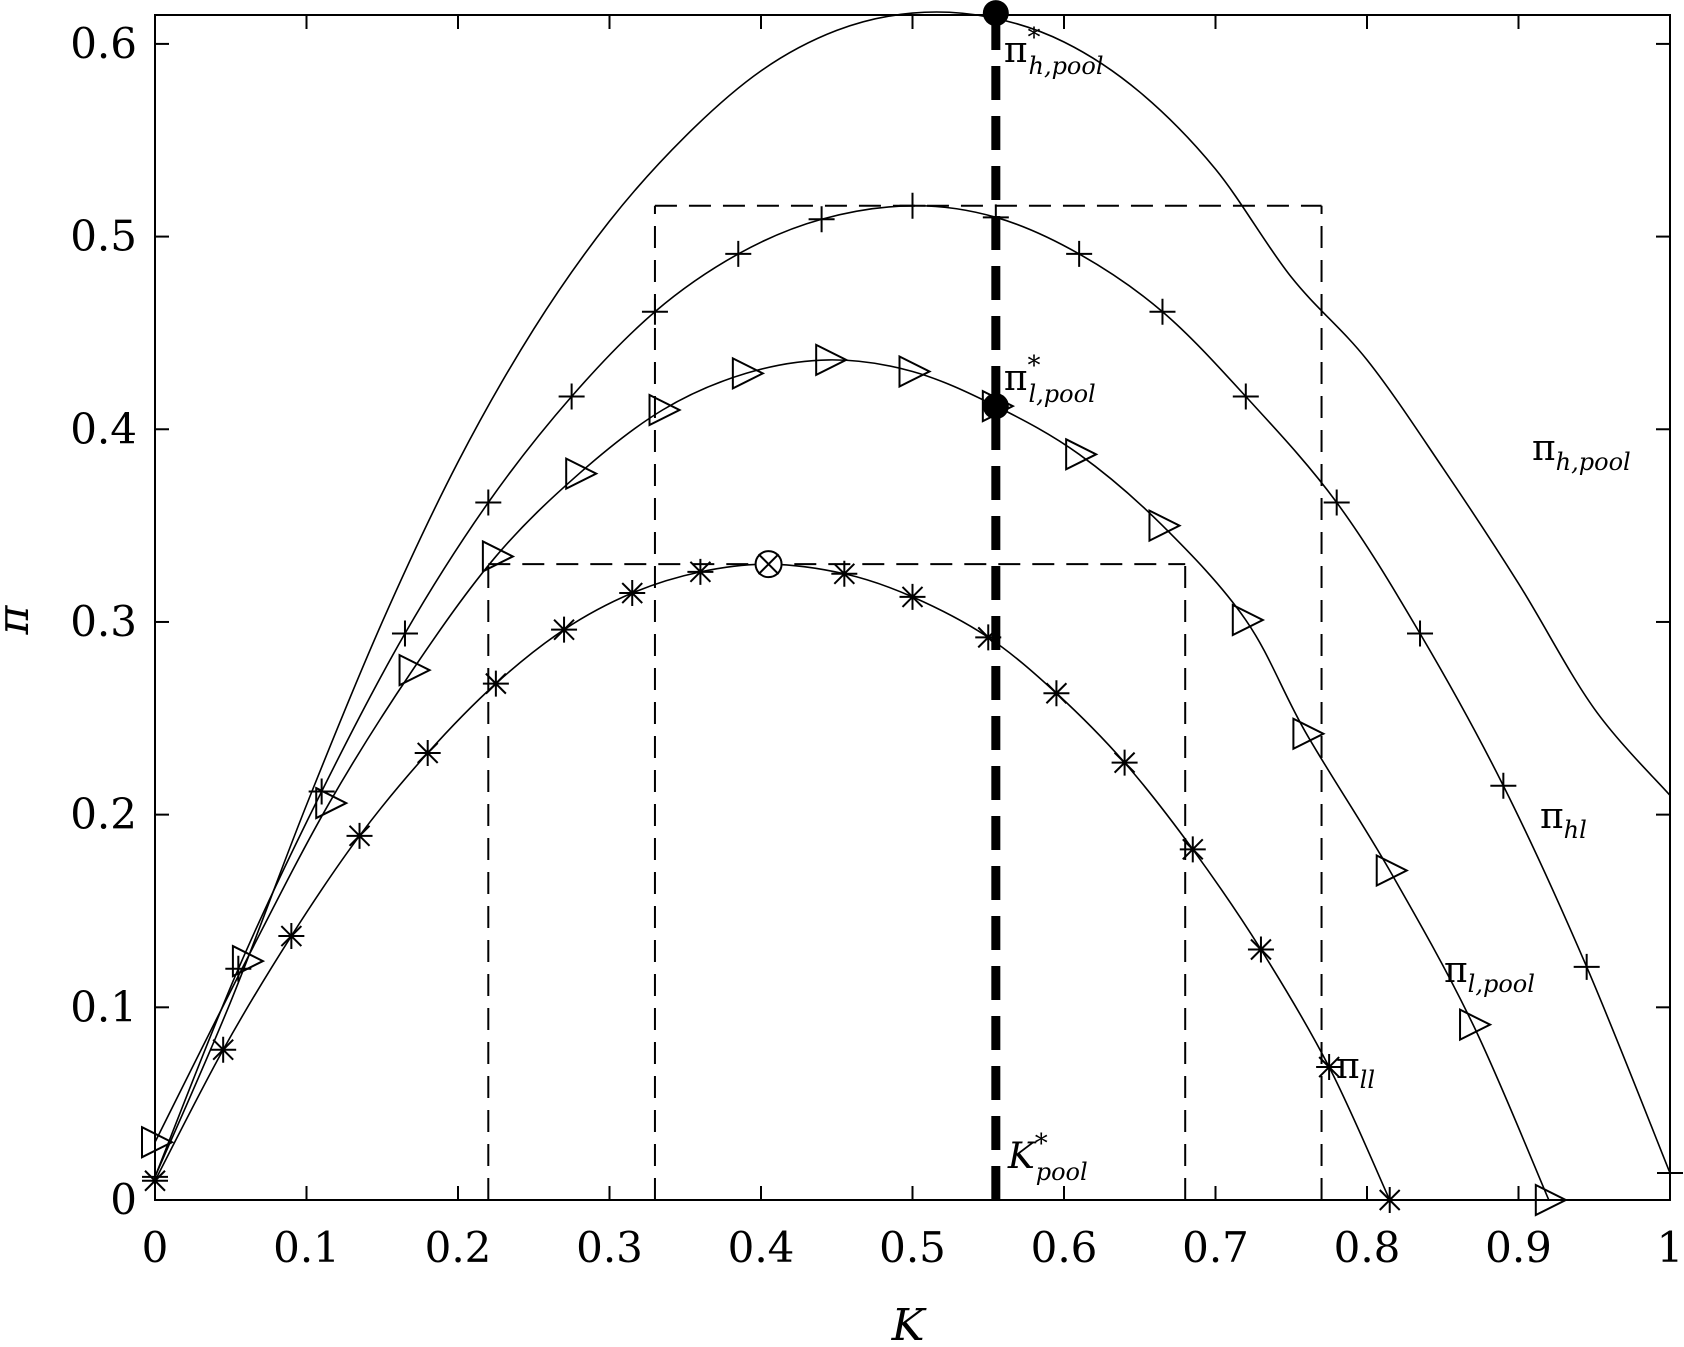  What do you see at coordinates (609, 1247) in the screenshot?
I see `x-tick-label: 0.3` at bounding box center [609, 1247].